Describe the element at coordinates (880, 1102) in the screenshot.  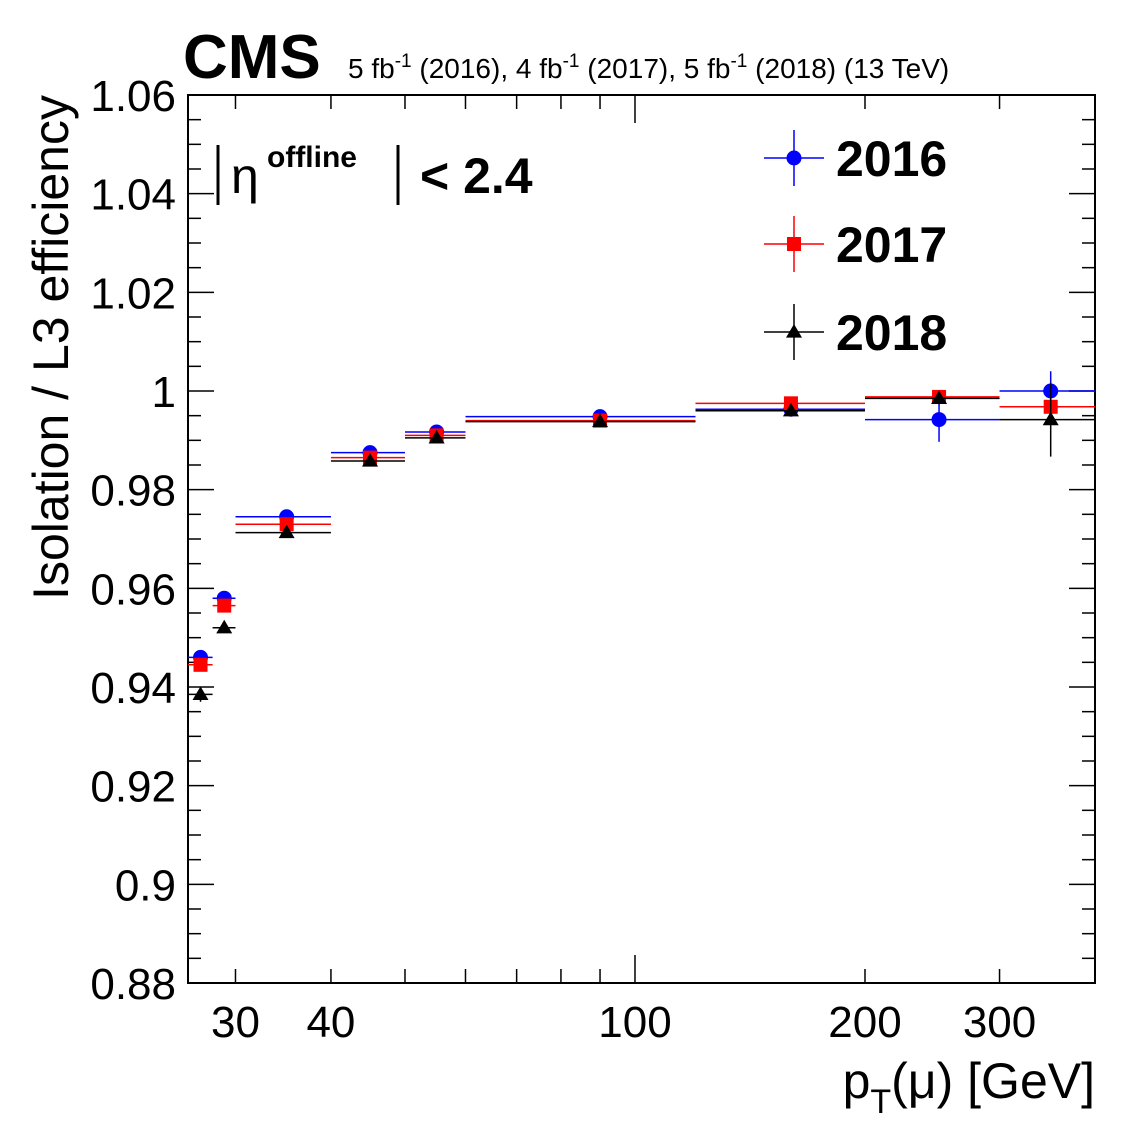
I see `x-axis-title-sub: T` at that location.